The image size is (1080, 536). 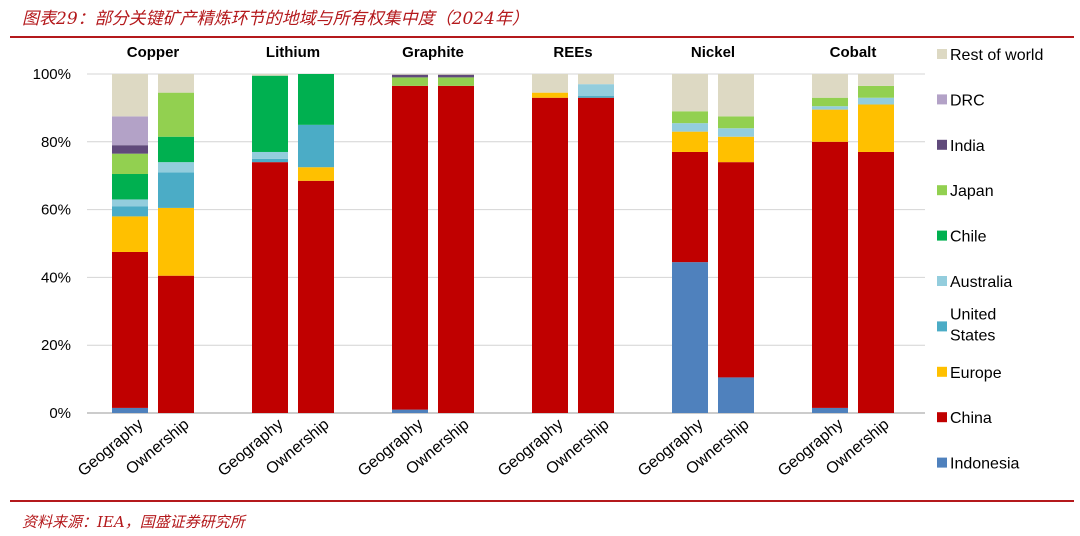 I want to click on panel-title: REEs, so click(x=572, y=52).